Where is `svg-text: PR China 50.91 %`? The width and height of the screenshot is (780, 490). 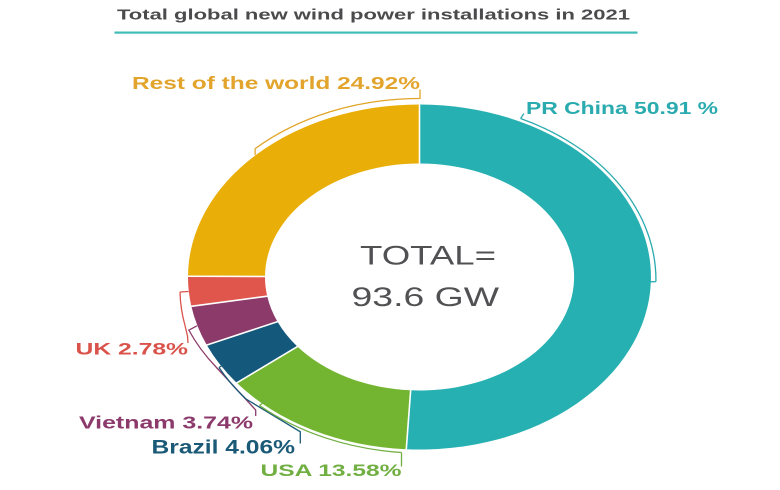
svg-text: PR China 50.91 % is located at coordinates (622, 108).